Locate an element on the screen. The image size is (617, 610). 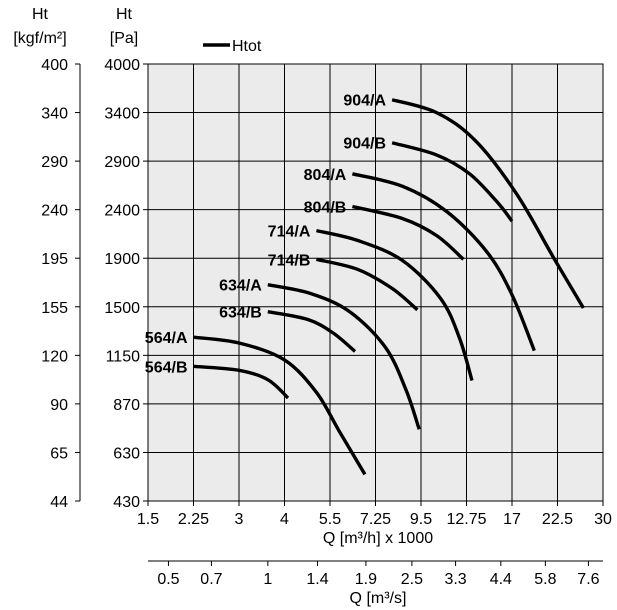
x2-tick-label: 3.3 is located at coordinates (455, 579).